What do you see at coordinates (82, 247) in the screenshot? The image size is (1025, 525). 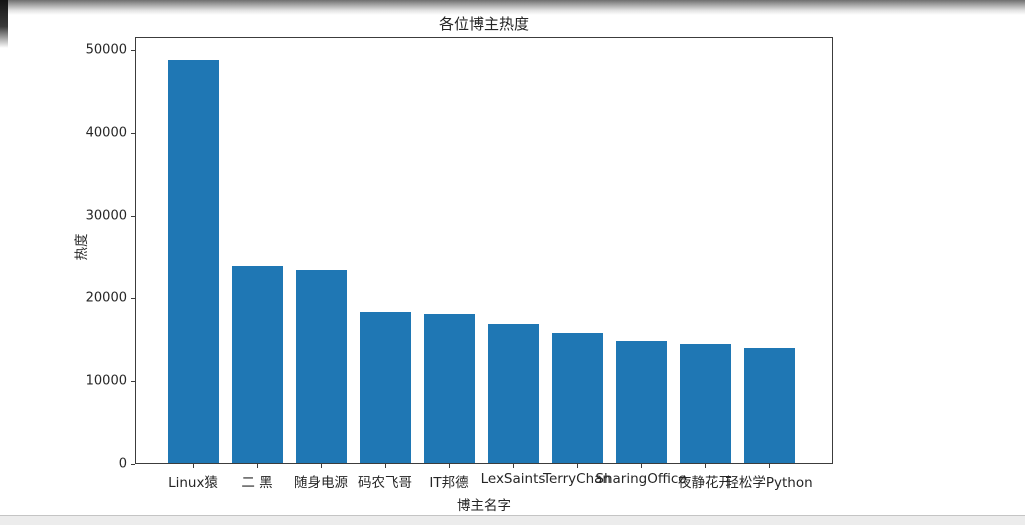 I see `y-axis-label: 热度` at bounding box center [82, 247].